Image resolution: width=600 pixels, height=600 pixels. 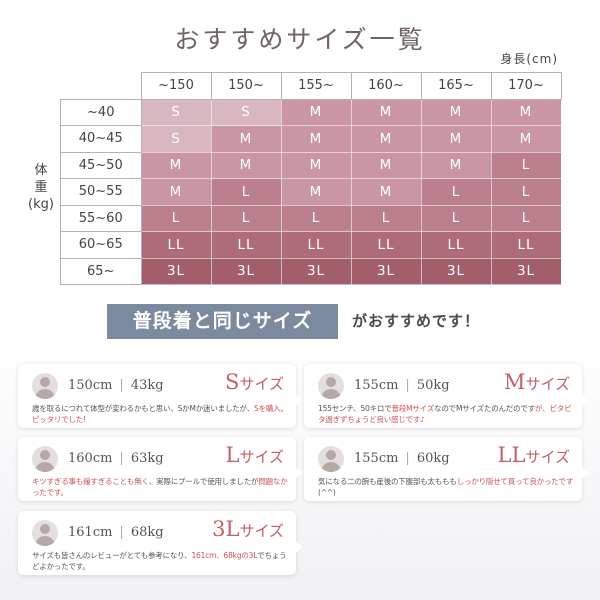 I want to click on comment-text: 155センチ、50キロで, so click(x=355, y=408).